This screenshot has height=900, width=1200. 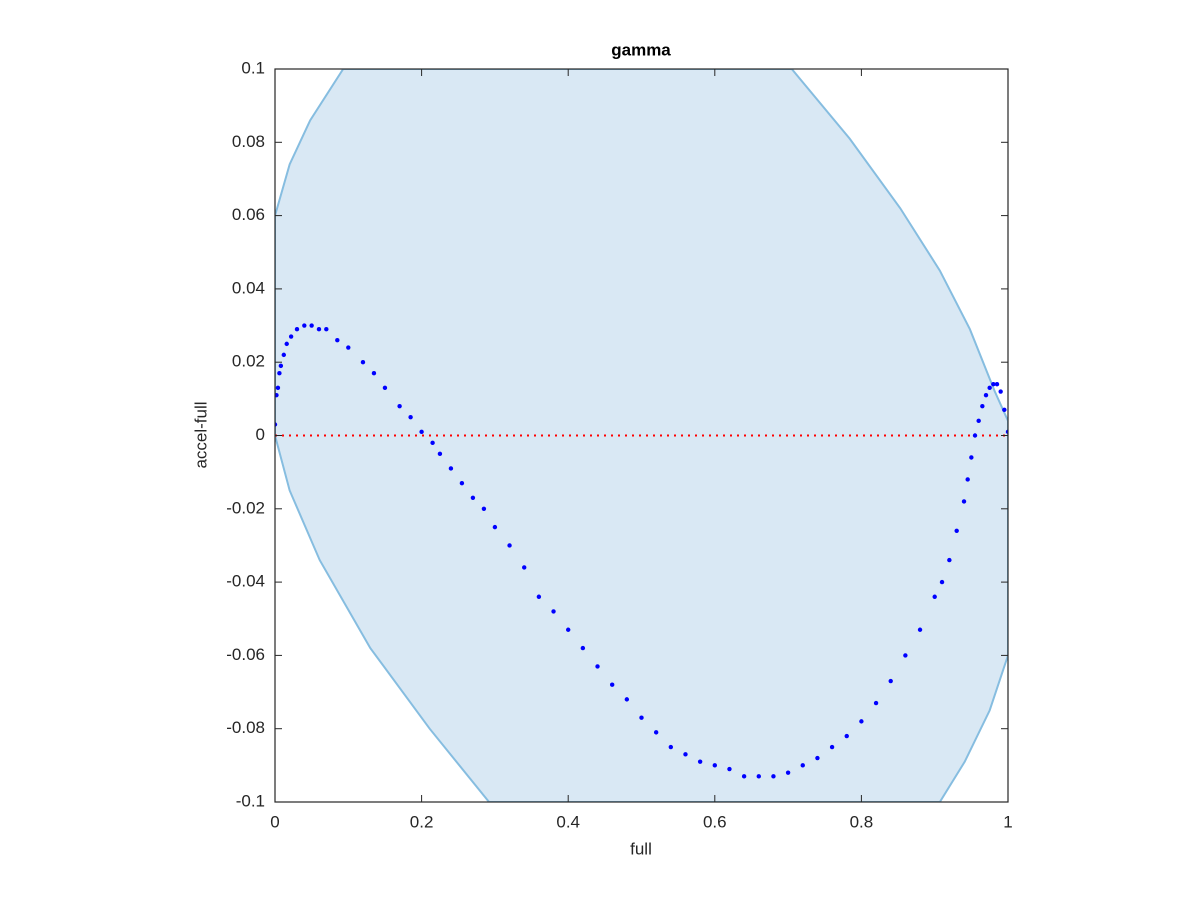 I want to click on y-tick-label: 0.08, so click(x=248, y=141).